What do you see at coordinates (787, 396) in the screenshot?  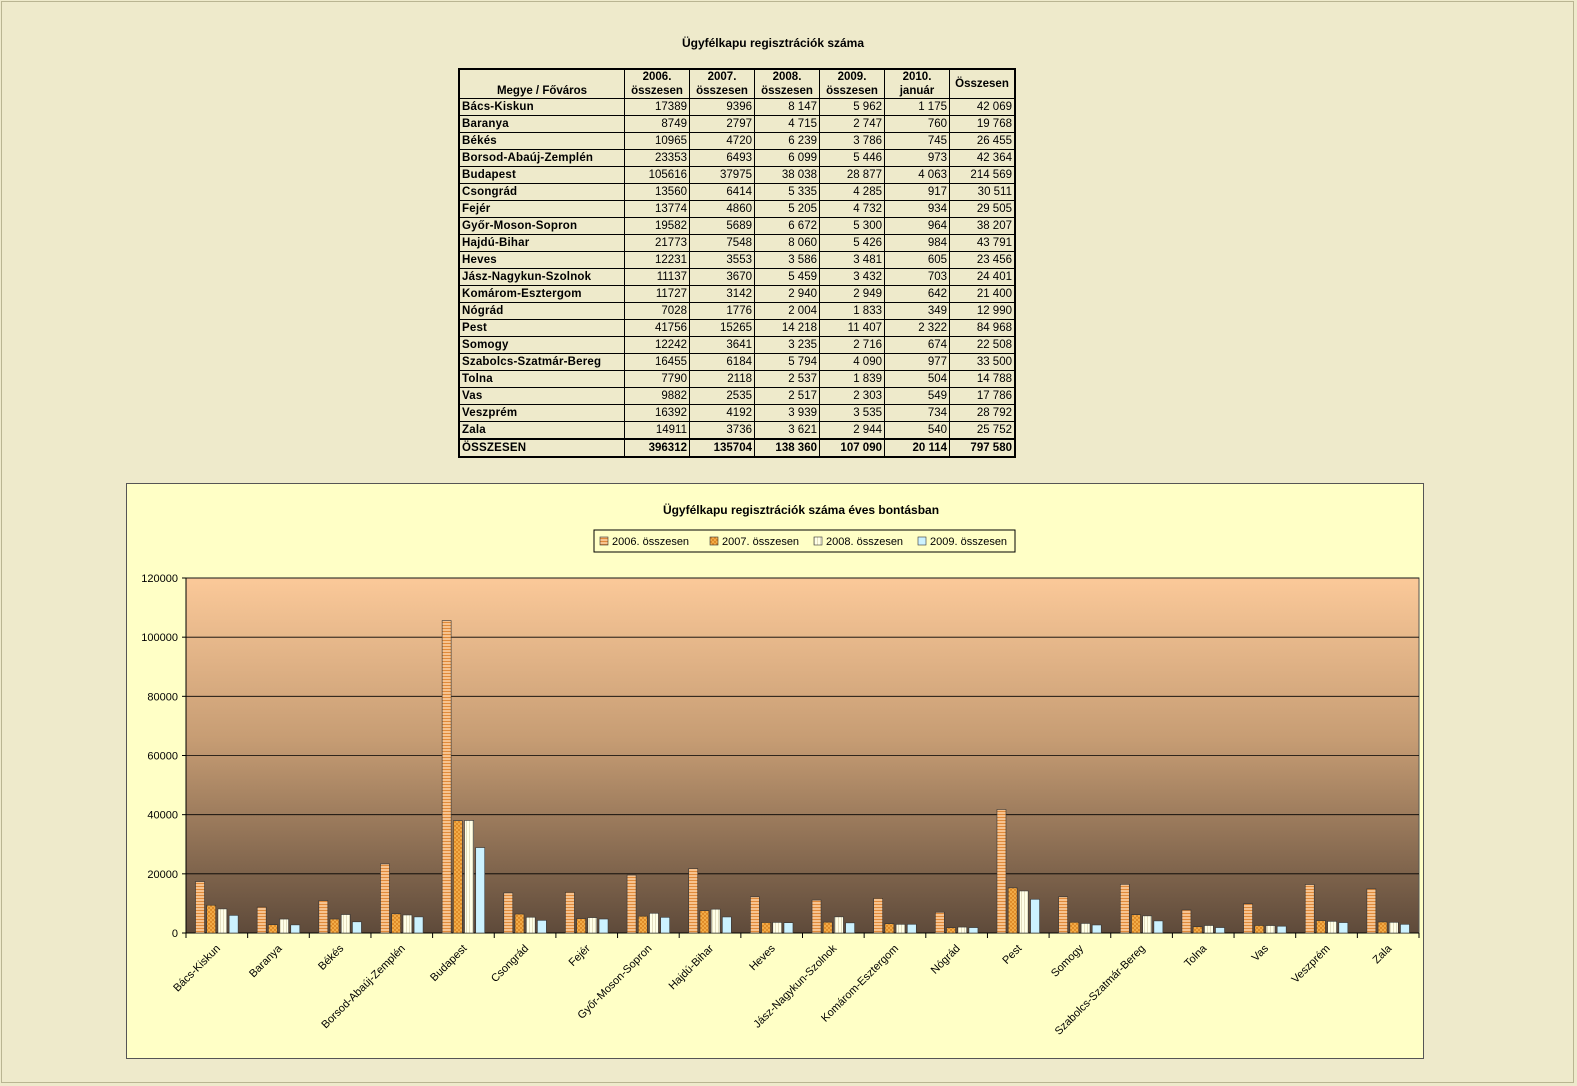 I see `value-cell: 2 517` at bounding box center [787, 396].